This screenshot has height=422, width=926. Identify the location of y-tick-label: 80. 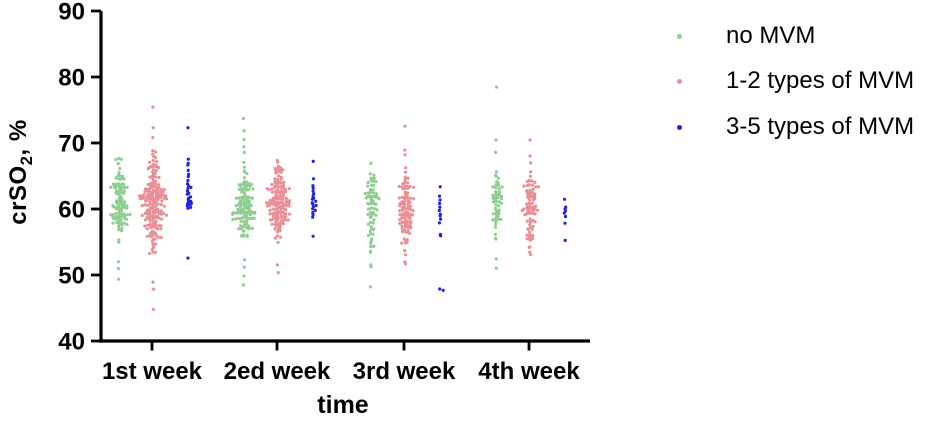
(71, 78).